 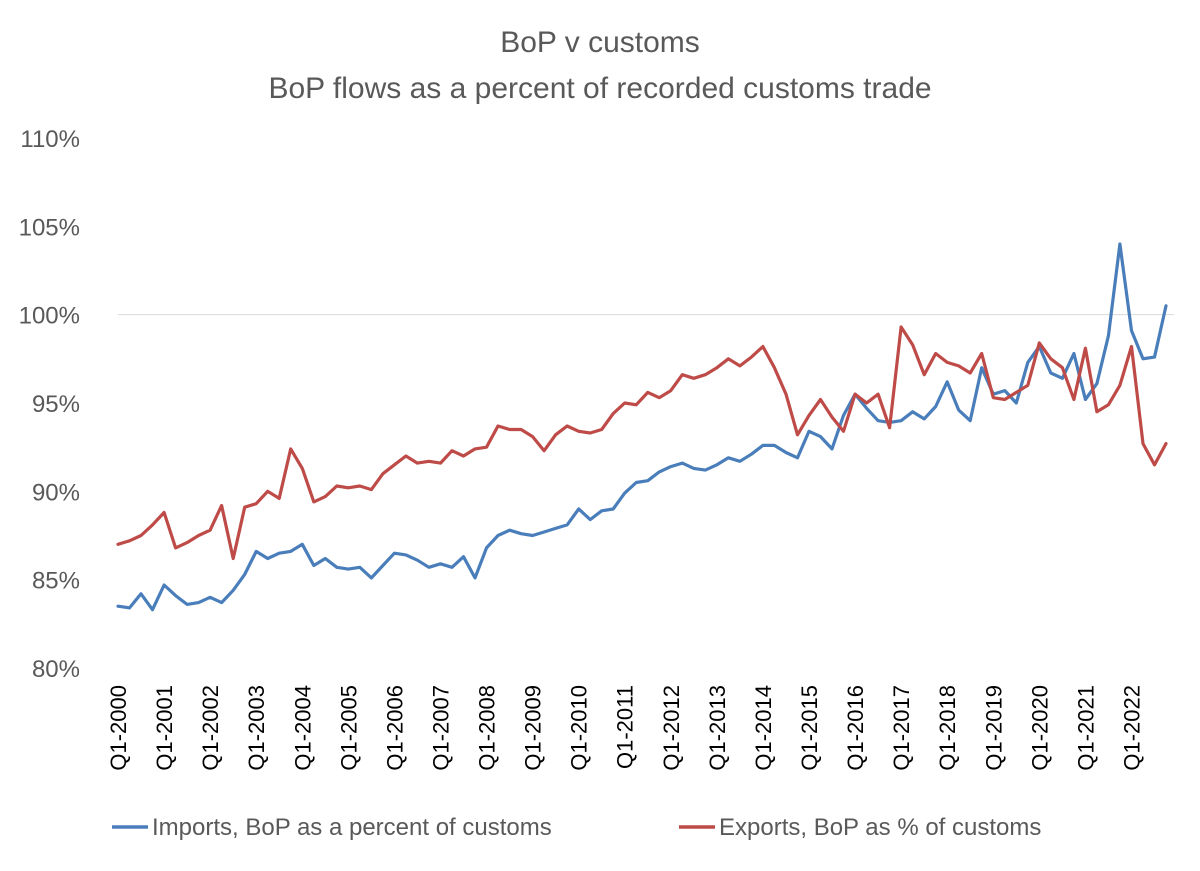 What do you see at coordinates (993, 728) in the screenshot?
I see `x-tick-label: Q1-2019` at bounding box center [993, 728].